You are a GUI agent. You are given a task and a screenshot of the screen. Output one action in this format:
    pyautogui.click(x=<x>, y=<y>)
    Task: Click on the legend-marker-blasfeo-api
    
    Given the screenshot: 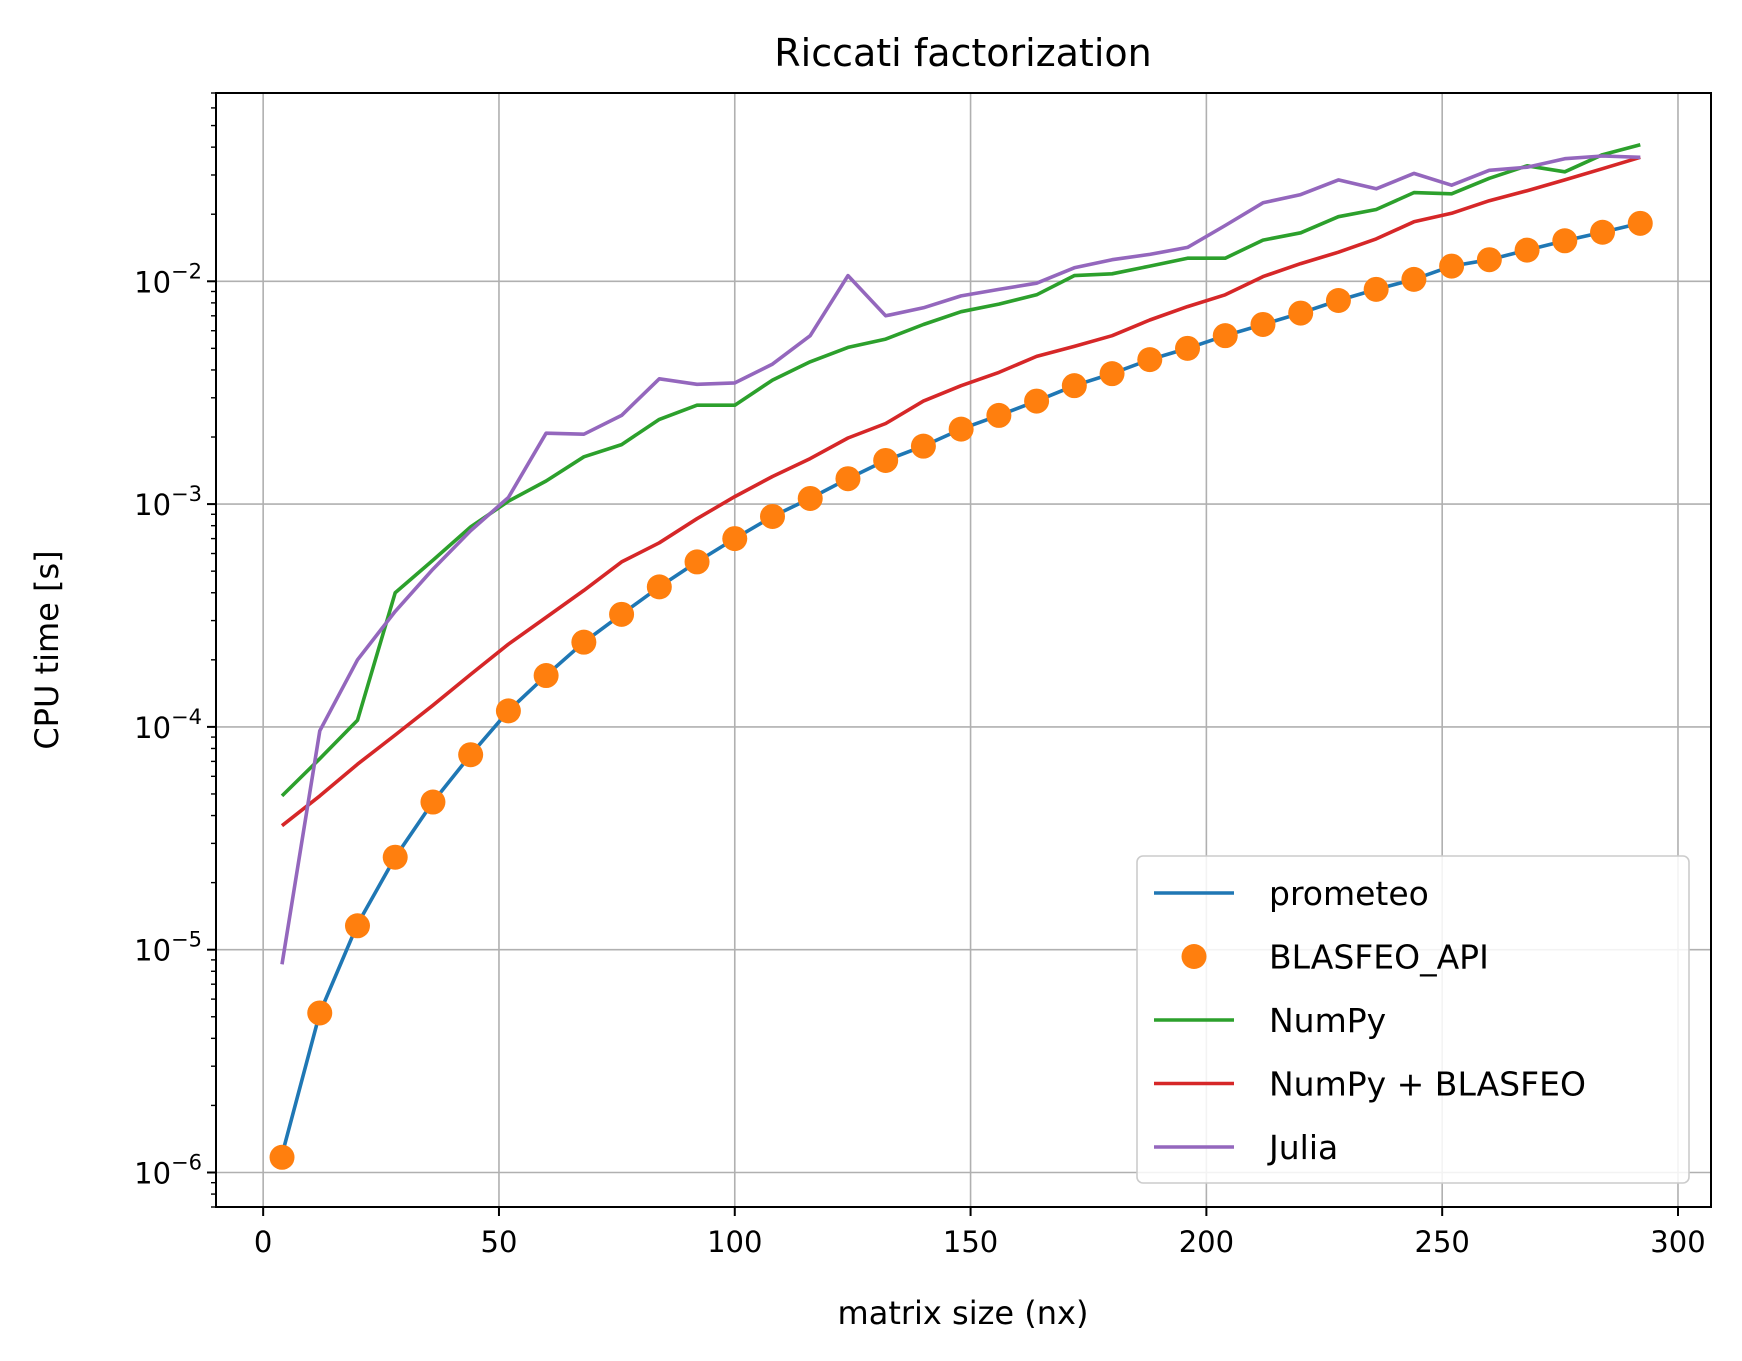 What is the action you would take?
    pyautogui.click(x=1194, y=956)
    